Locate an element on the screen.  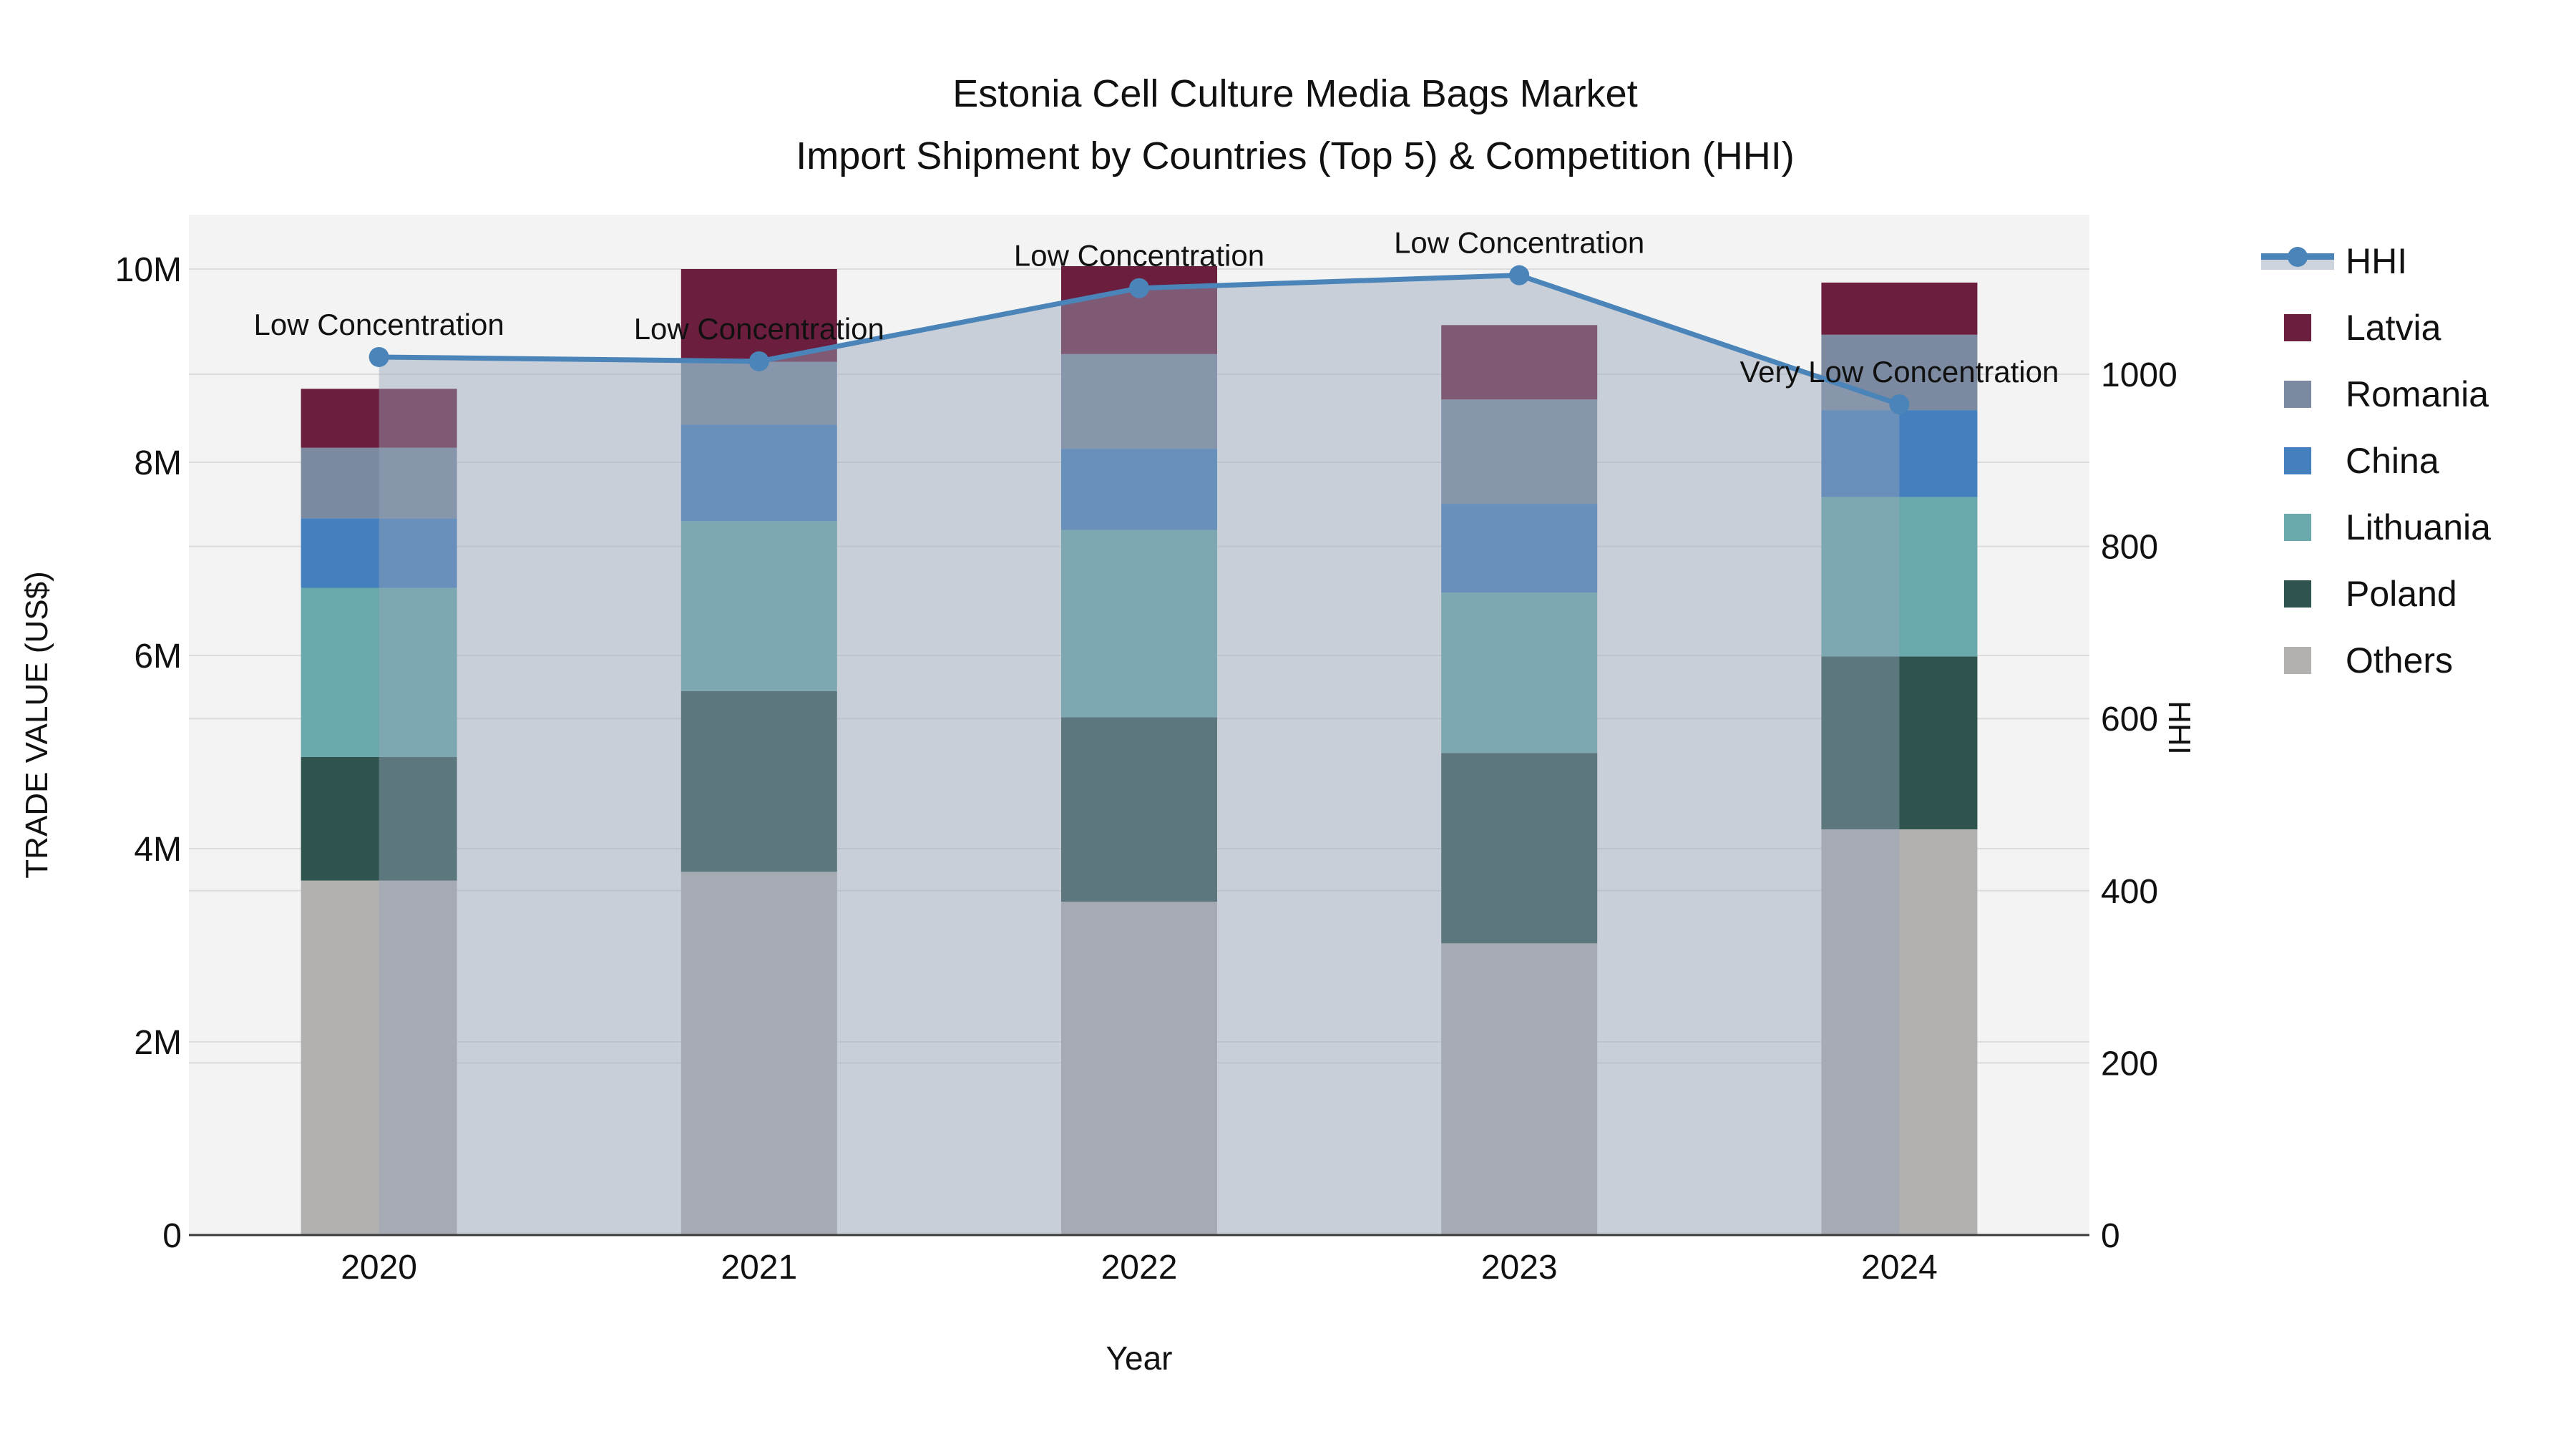
y-right-tick-label: 200 is located at coordinates (2129, 1064).